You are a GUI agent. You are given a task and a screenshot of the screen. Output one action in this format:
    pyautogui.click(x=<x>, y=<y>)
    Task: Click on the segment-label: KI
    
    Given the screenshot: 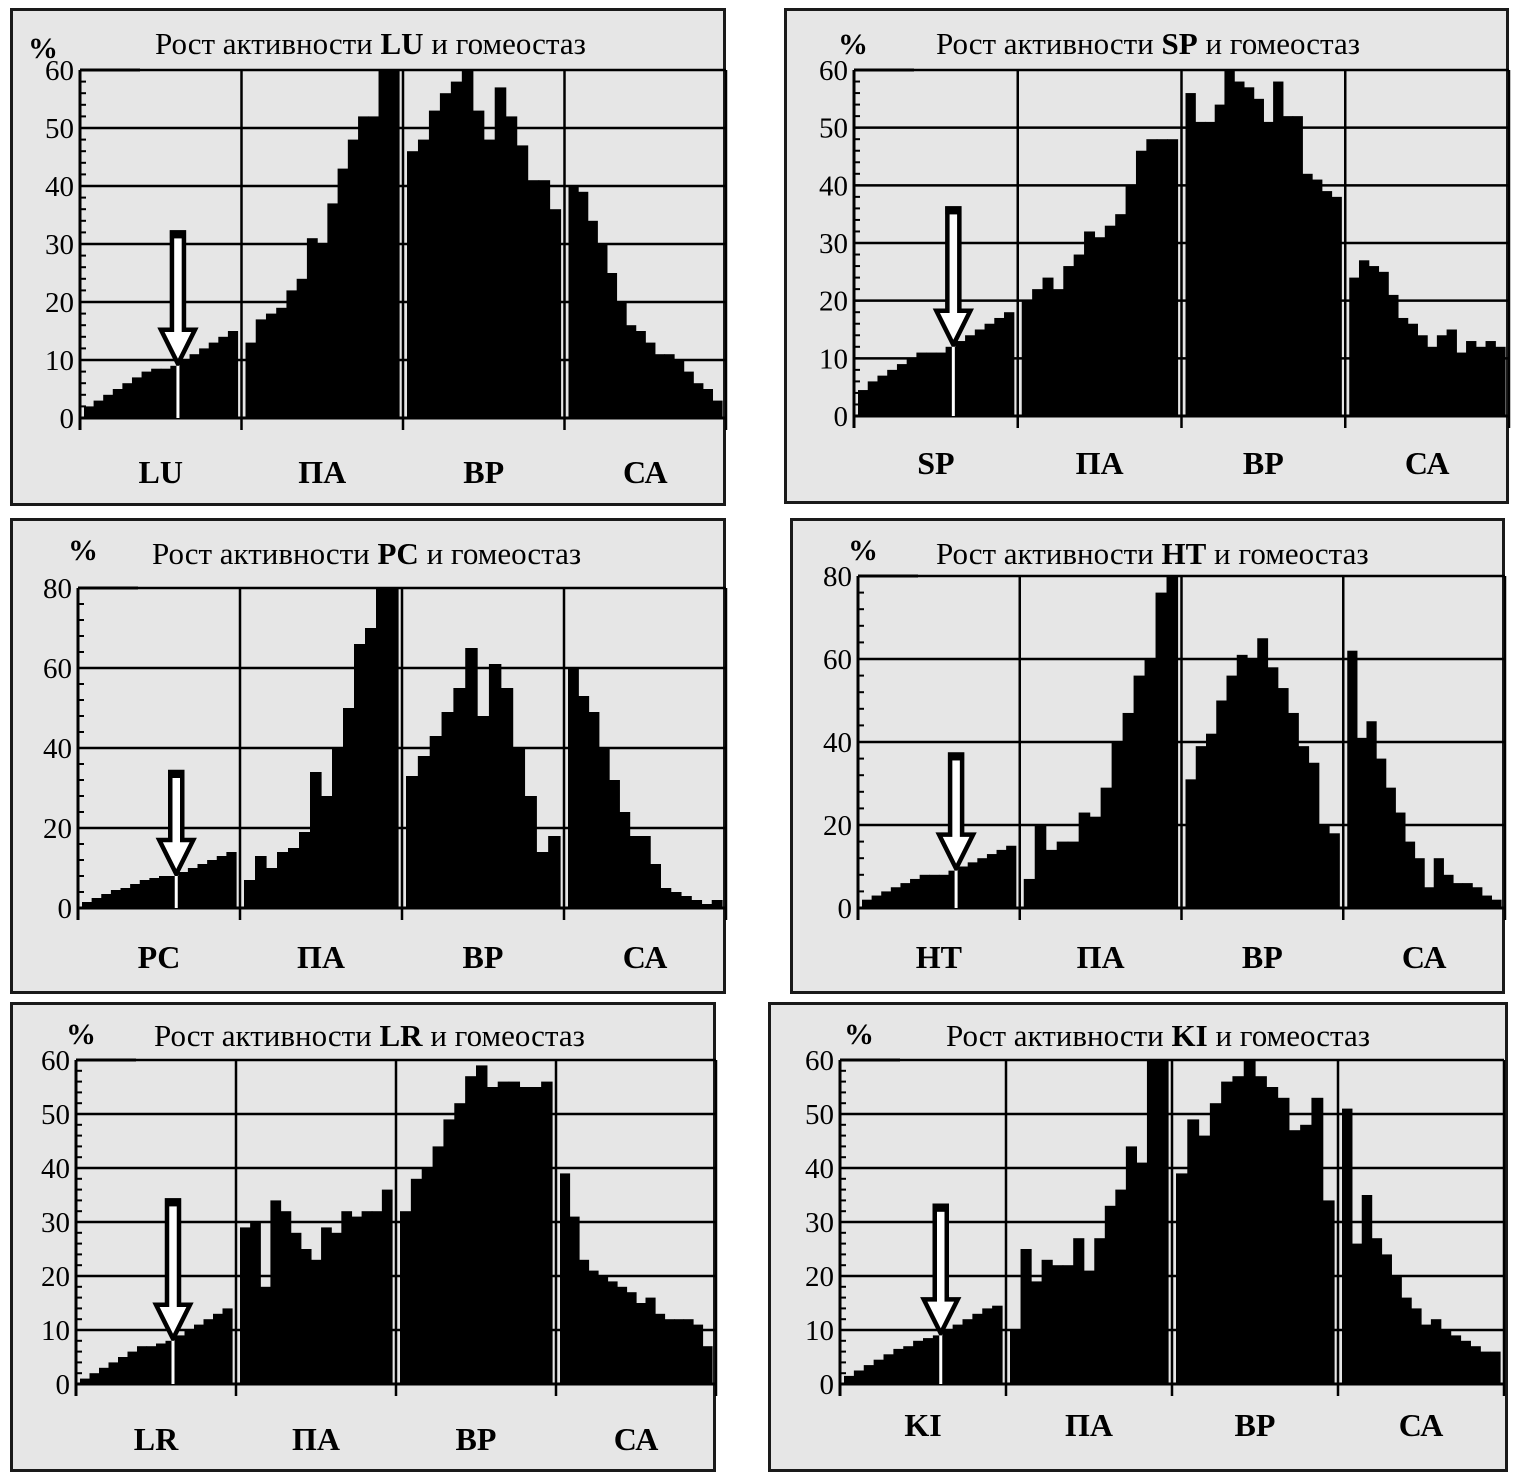 What is the action you would take?
    pyautogui.click(x=922, y=1425)
    